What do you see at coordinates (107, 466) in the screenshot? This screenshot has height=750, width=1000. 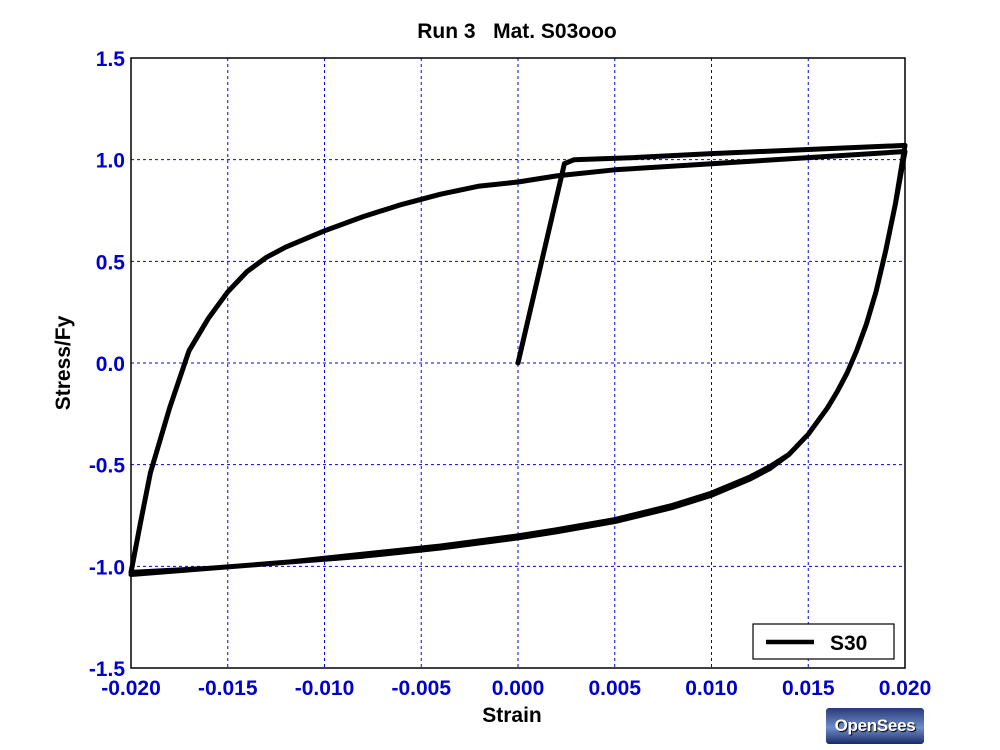 I see `y-tick-label: -0.5` at bounding box center [107, 466].